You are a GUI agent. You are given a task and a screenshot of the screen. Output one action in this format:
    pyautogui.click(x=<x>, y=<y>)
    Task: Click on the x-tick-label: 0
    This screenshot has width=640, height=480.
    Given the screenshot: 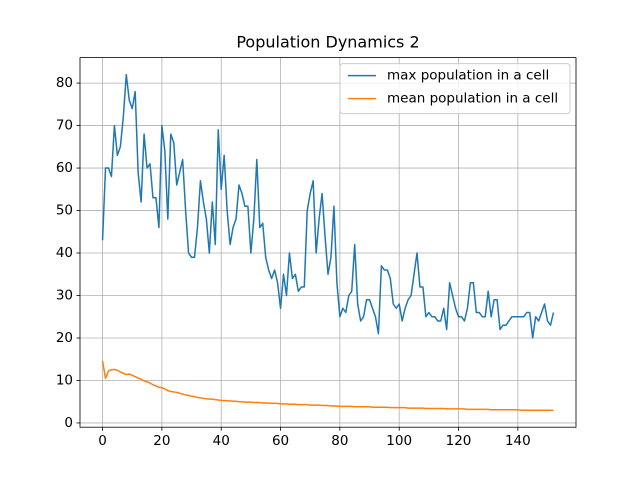 What is the action you would take?
    pyautogui.click(x=102, y=441)
    